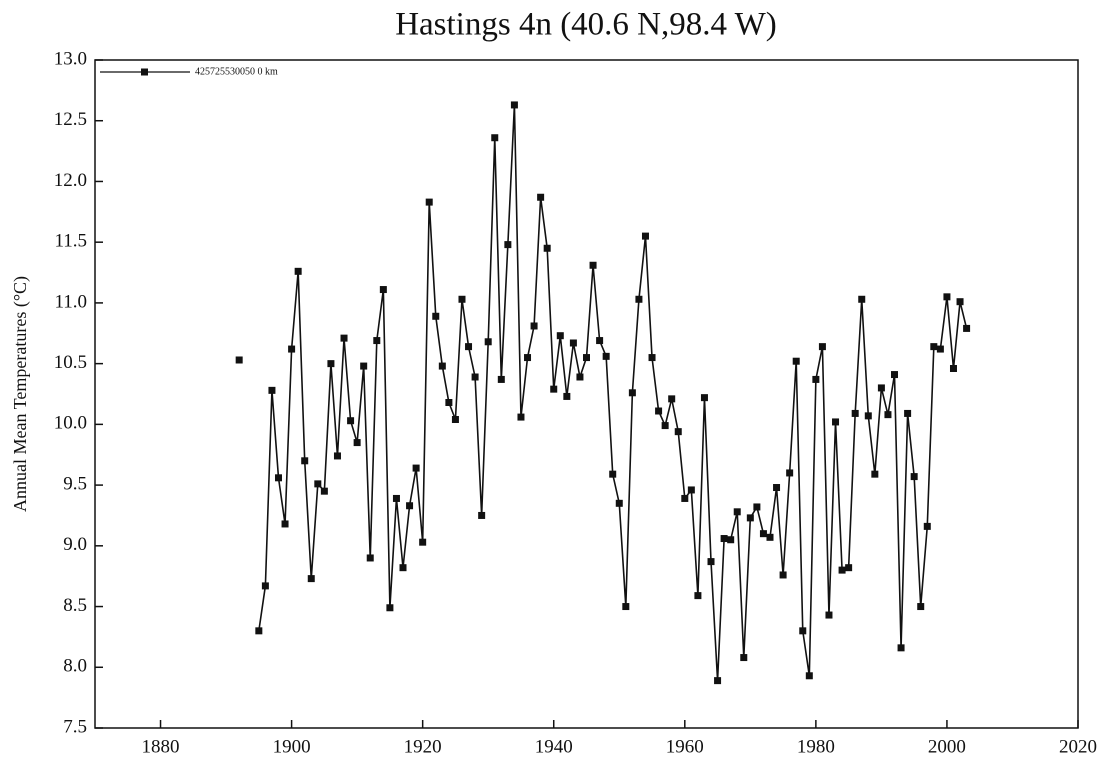  Describe the element at coordinates (75, 605) in the screenshot. I see `y-tick-label: 8.5` at that location.